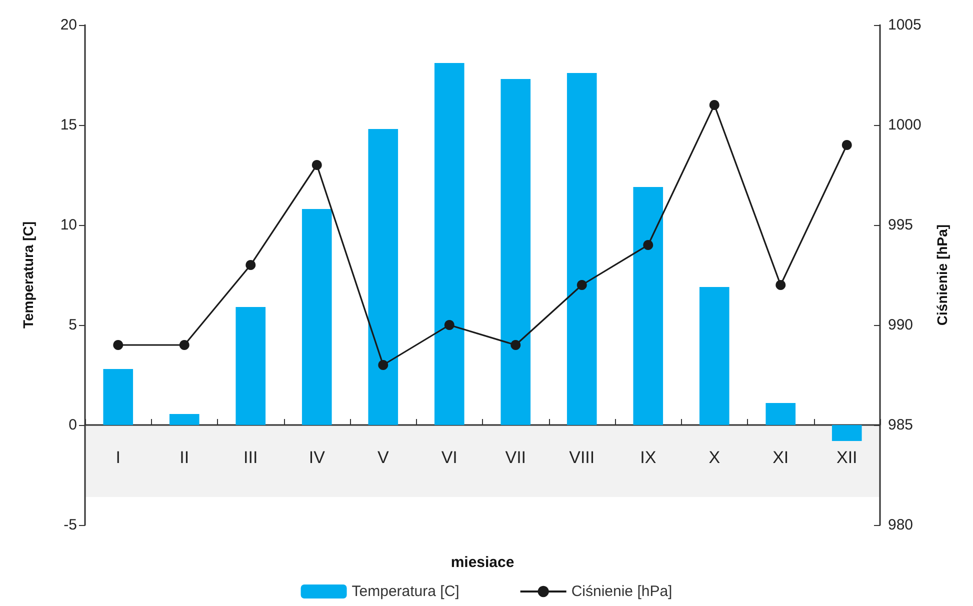 This screenshot has height=606, width=973. Describe the element at coordinates (942, 275) in the screenshot. I see `y2-axis-title: Ciśnienie [hPa]` at that location.